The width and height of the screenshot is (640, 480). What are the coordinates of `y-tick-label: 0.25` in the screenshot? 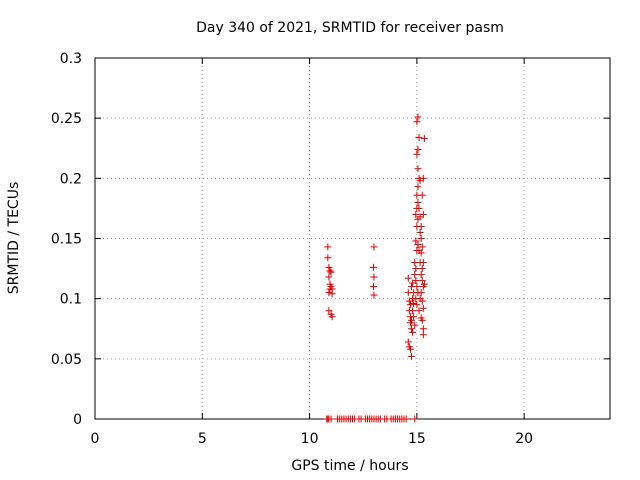 It's located at (66, 119).